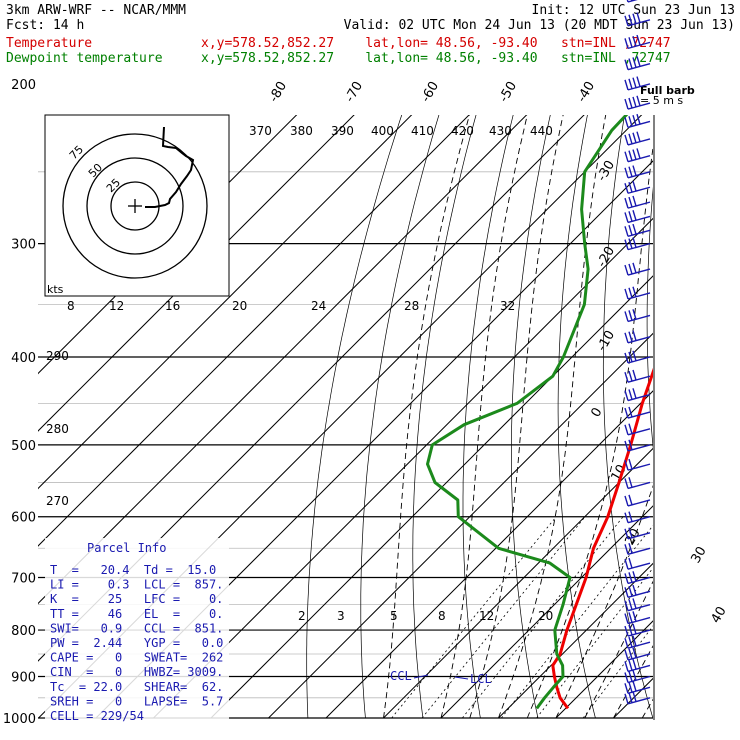  Describe the element at coordinates (382, 131) in the screenshot. I see `theta-label: 400` at that location.